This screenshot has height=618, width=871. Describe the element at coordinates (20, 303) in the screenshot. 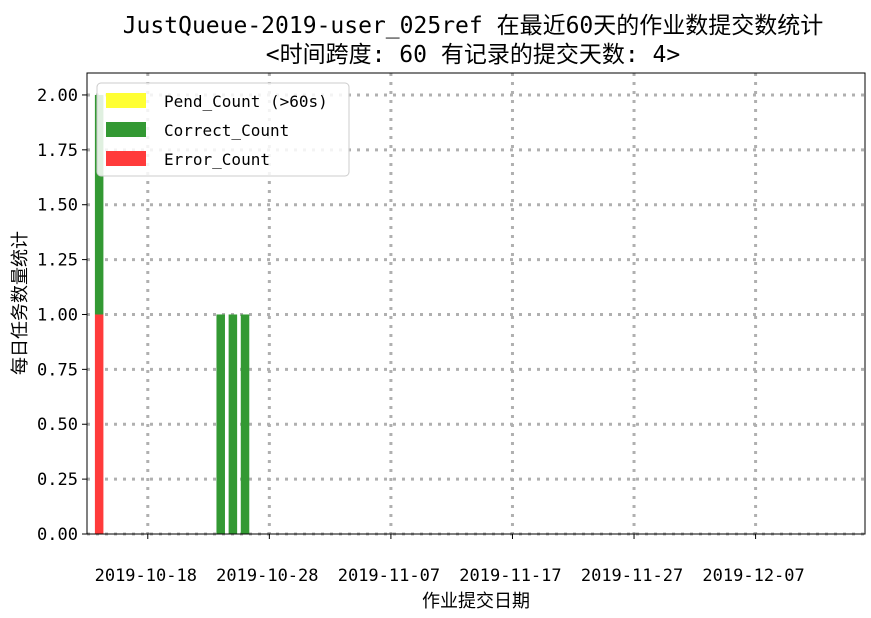

I see `y-axis-label: 每日任务数量统计` at that location.